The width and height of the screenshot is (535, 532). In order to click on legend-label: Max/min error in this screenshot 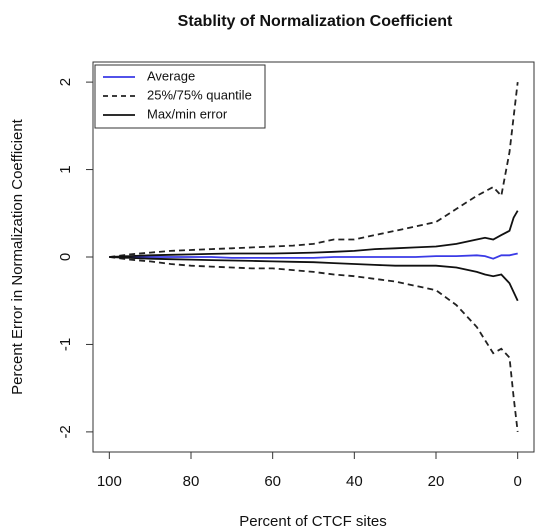, I will do `click(187, 113)`.